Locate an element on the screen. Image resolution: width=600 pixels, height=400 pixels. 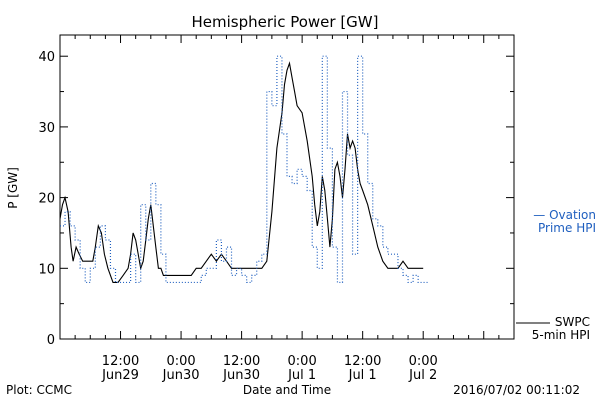
legend-swpc-line2: 5-min HPI is located at coordinates (561, 335).